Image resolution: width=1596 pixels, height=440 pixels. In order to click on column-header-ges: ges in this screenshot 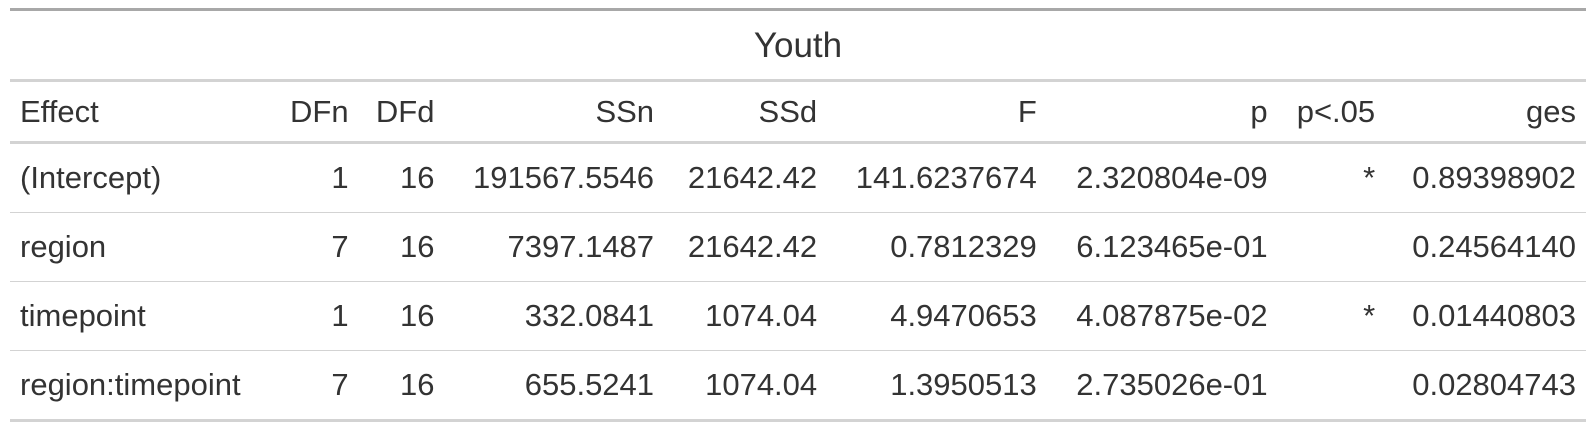, I will do `click(1485, 112)`.